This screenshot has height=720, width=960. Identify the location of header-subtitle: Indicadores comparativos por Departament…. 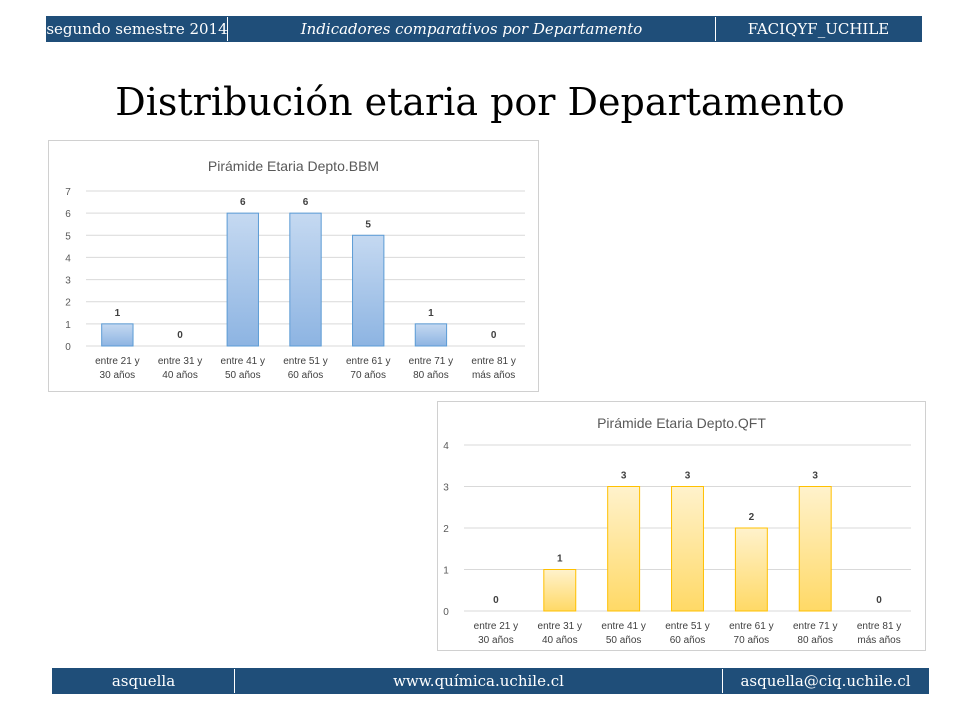
(471, 29).